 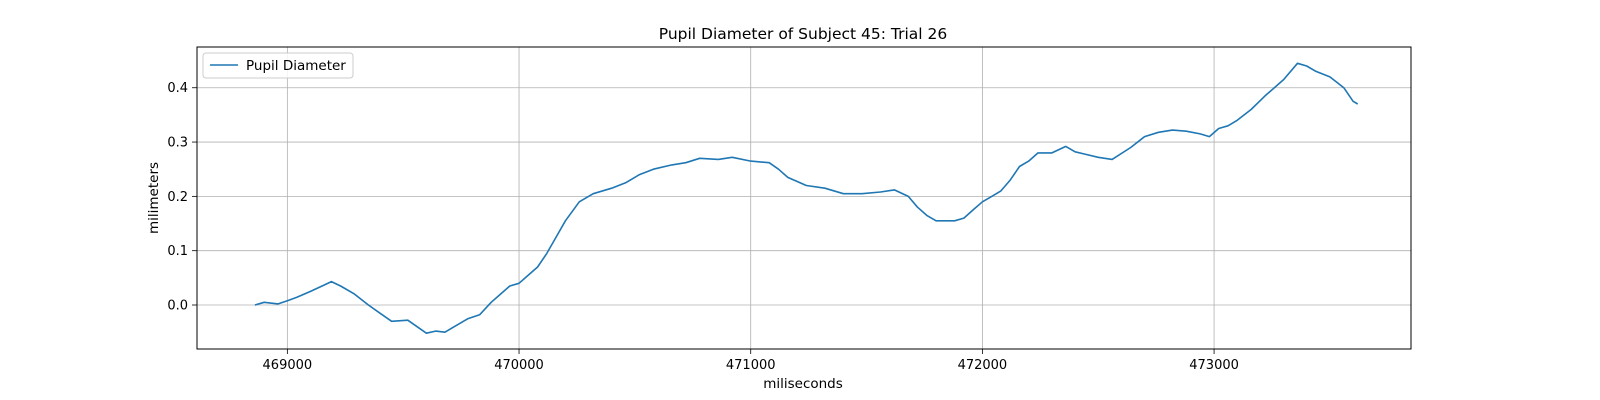 What do you see at coordinates (1214, 365) in the screenshot?
I see `x-tick-label: 473000` at bounding box center [1214, 365].